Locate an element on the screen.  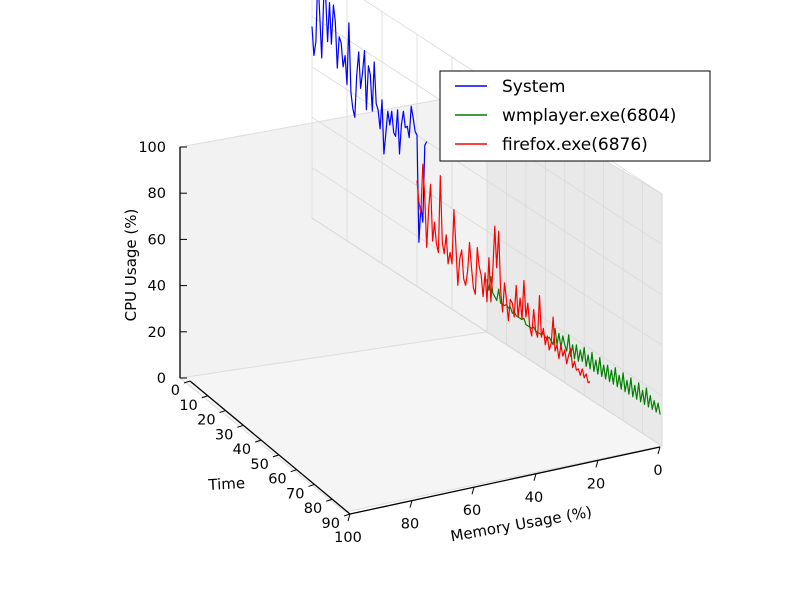
series-line-wmplayer is located at coordinates (573, 345).